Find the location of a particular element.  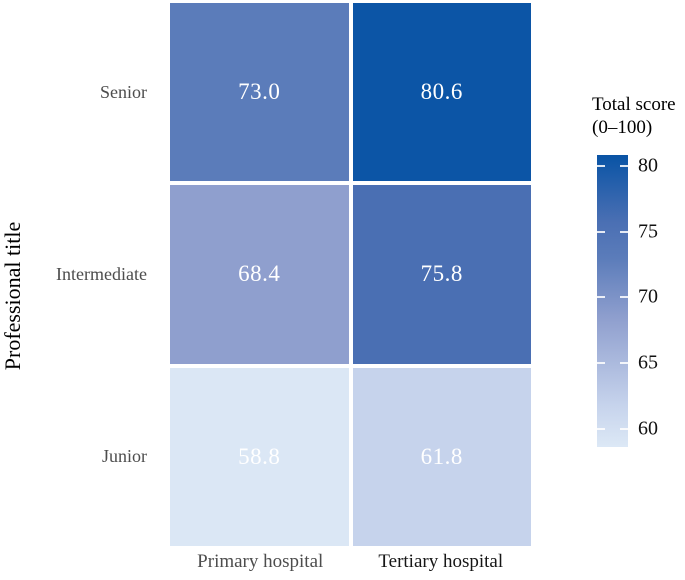

heatmap-cell-intermediate-primary: 68.4 is located at coordinates (259, 274).